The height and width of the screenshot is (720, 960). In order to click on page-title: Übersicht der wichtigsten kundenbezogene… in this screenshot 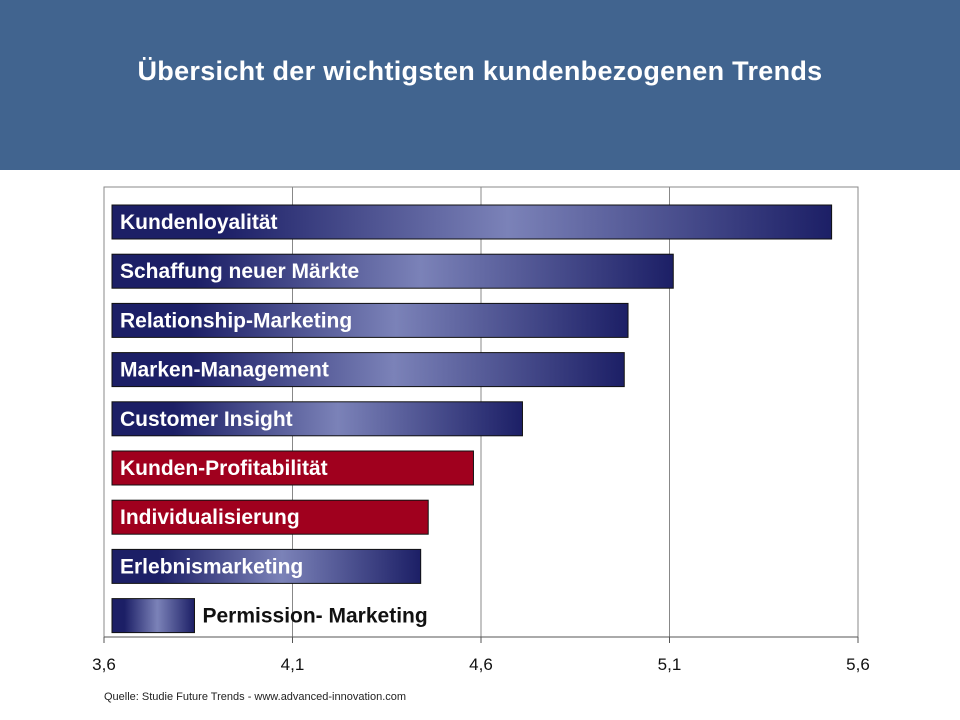, I will do `click(480, 71)`.